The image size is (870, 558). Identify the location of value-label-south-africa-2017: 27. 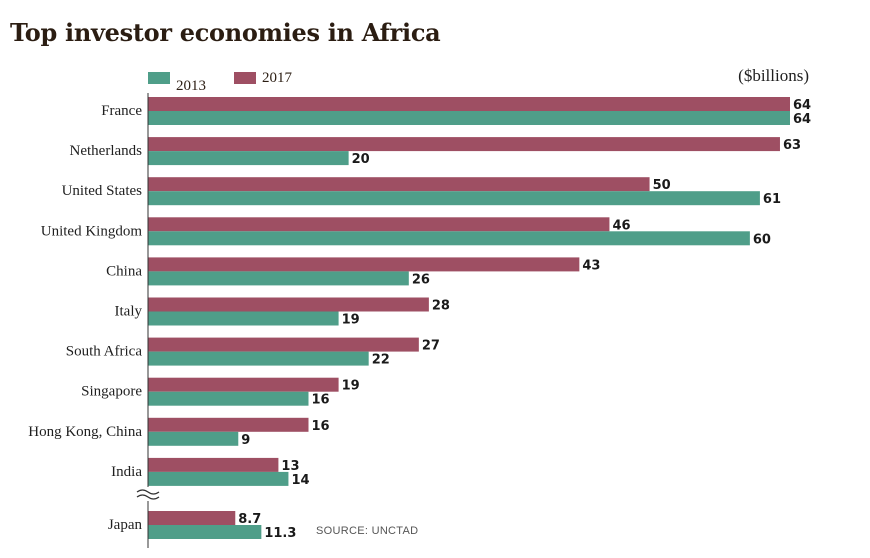
(431, 346).